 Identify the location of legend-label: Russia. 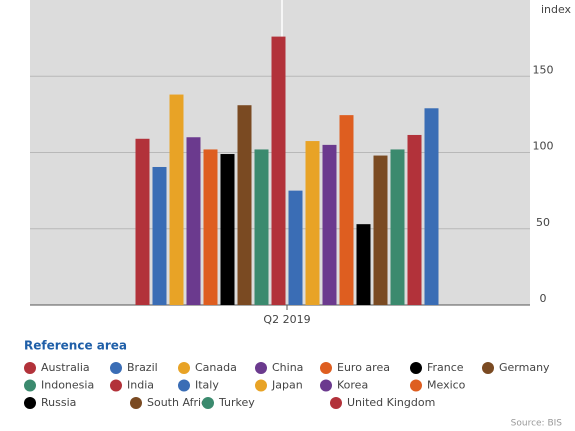
(58, 402).